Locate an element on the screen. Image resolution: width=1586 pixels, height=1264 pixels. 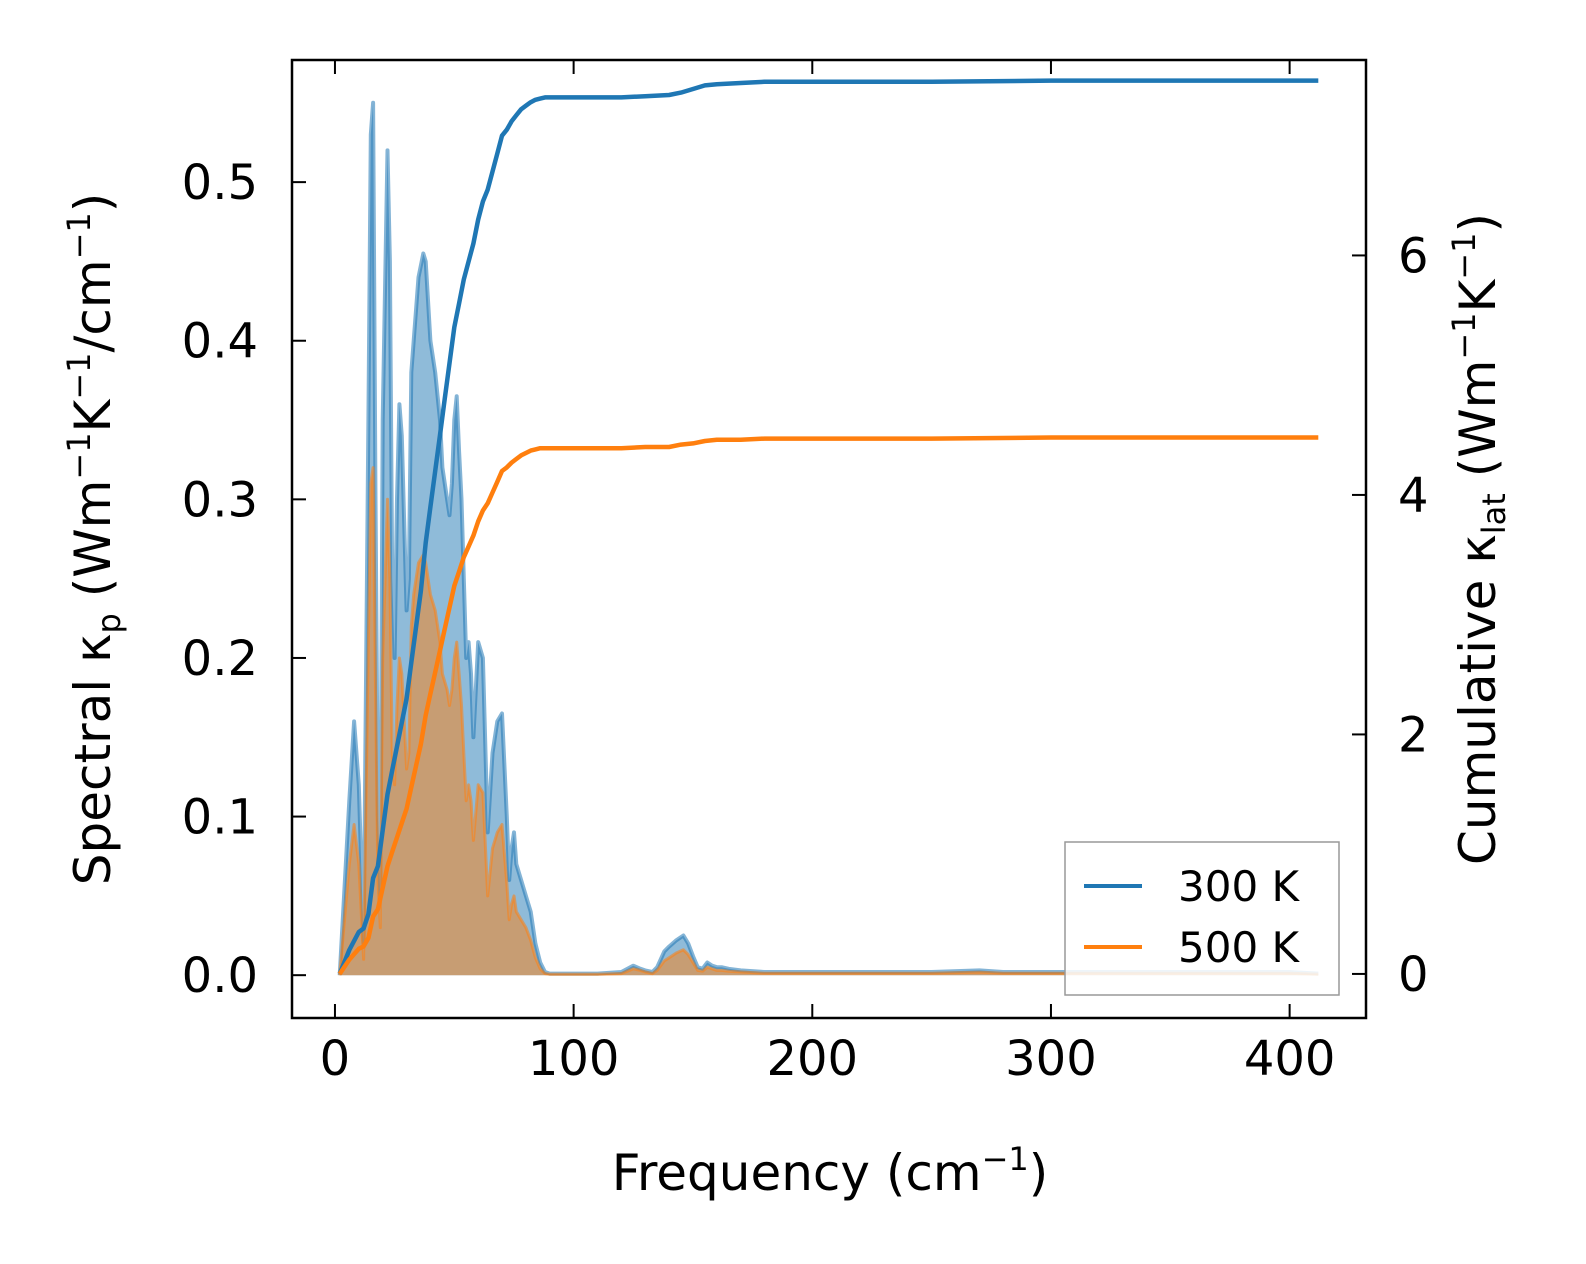
x-tick-label: 200 is located at coordinates (812, 1059).